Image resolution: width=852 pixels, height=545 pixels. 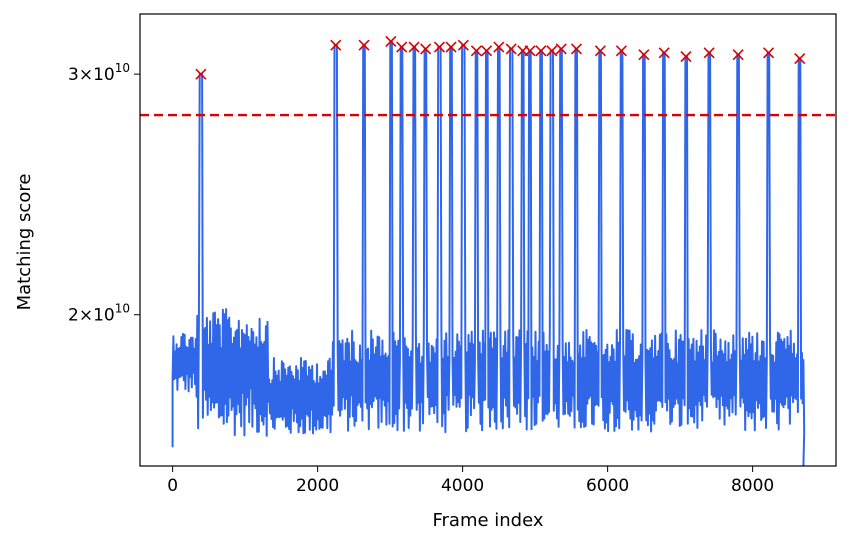 I want to click on x-axis-ticks: 0 2000 4000 6000 8000, so click(x=470, y=481).